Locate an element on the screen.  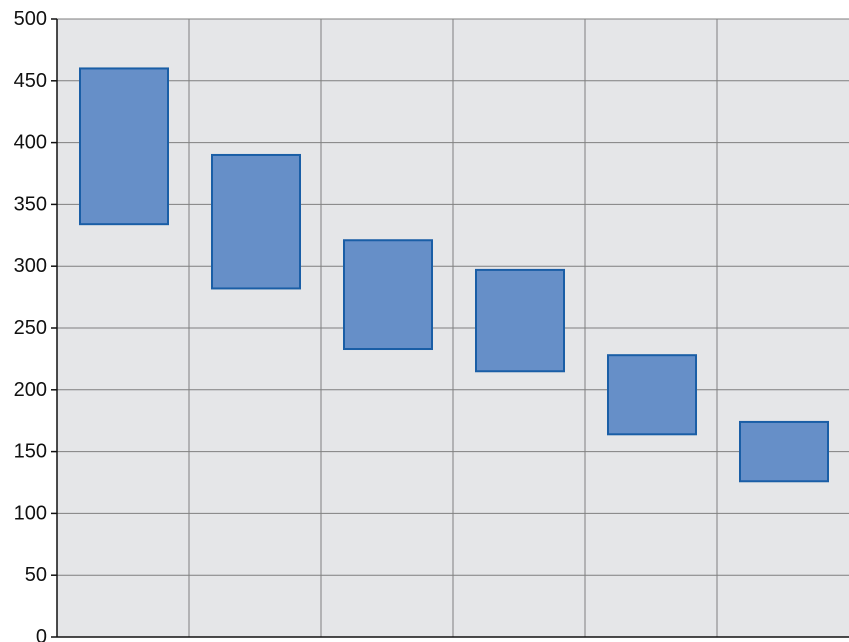
y-tick-label: 150 is located at coordinates (30, 452).